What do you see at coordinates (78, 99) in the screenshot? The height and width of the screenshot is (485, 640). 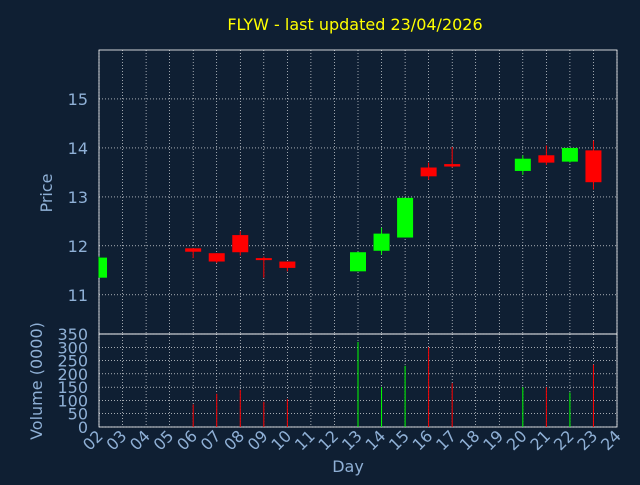 I see `price-tick-label: 15` at bounding box center [78, 99].